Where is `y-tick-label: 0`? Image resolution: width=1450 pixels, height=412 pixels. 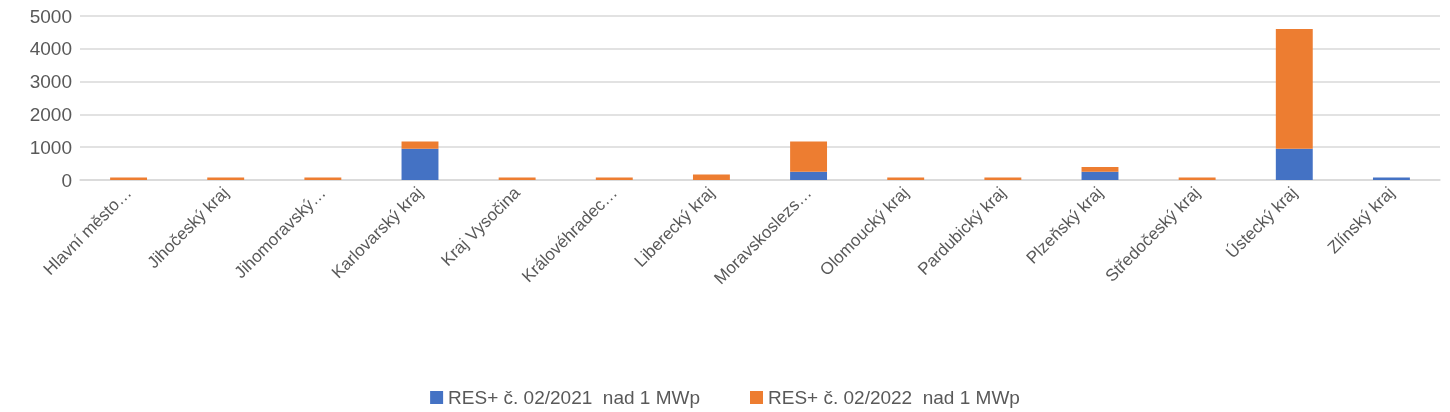 y-tick-label: 0 is located at coordinates (66, 180).